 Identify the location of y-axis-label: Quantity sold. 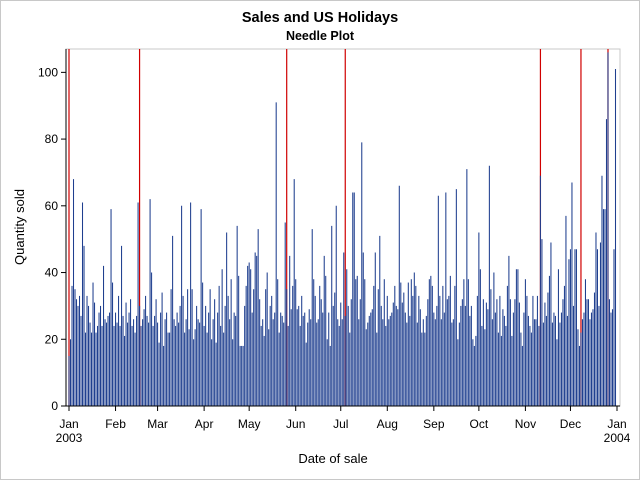
(19, 227).